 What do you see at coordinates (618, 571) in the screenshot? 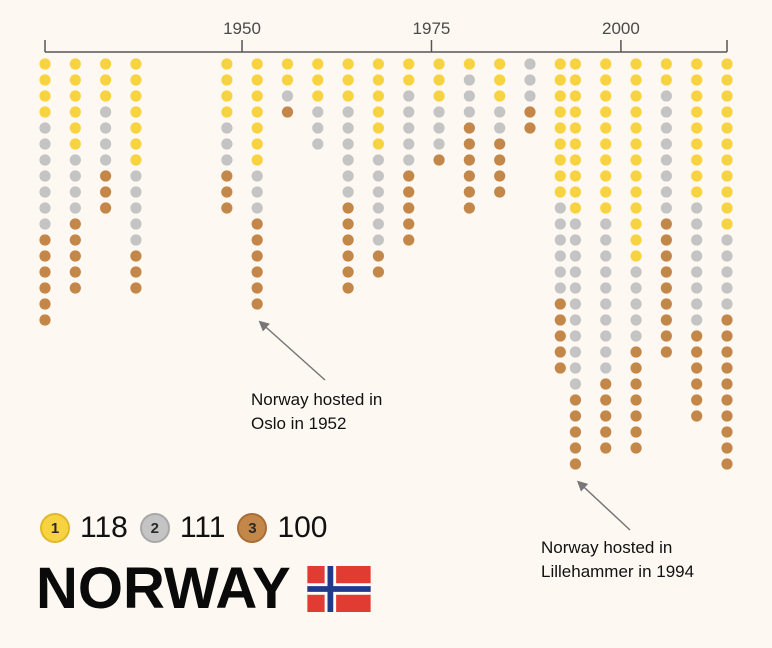
I see `annotation-lillehammer-line2: Lillehammer in 1994` at bounding box center [618, 571].